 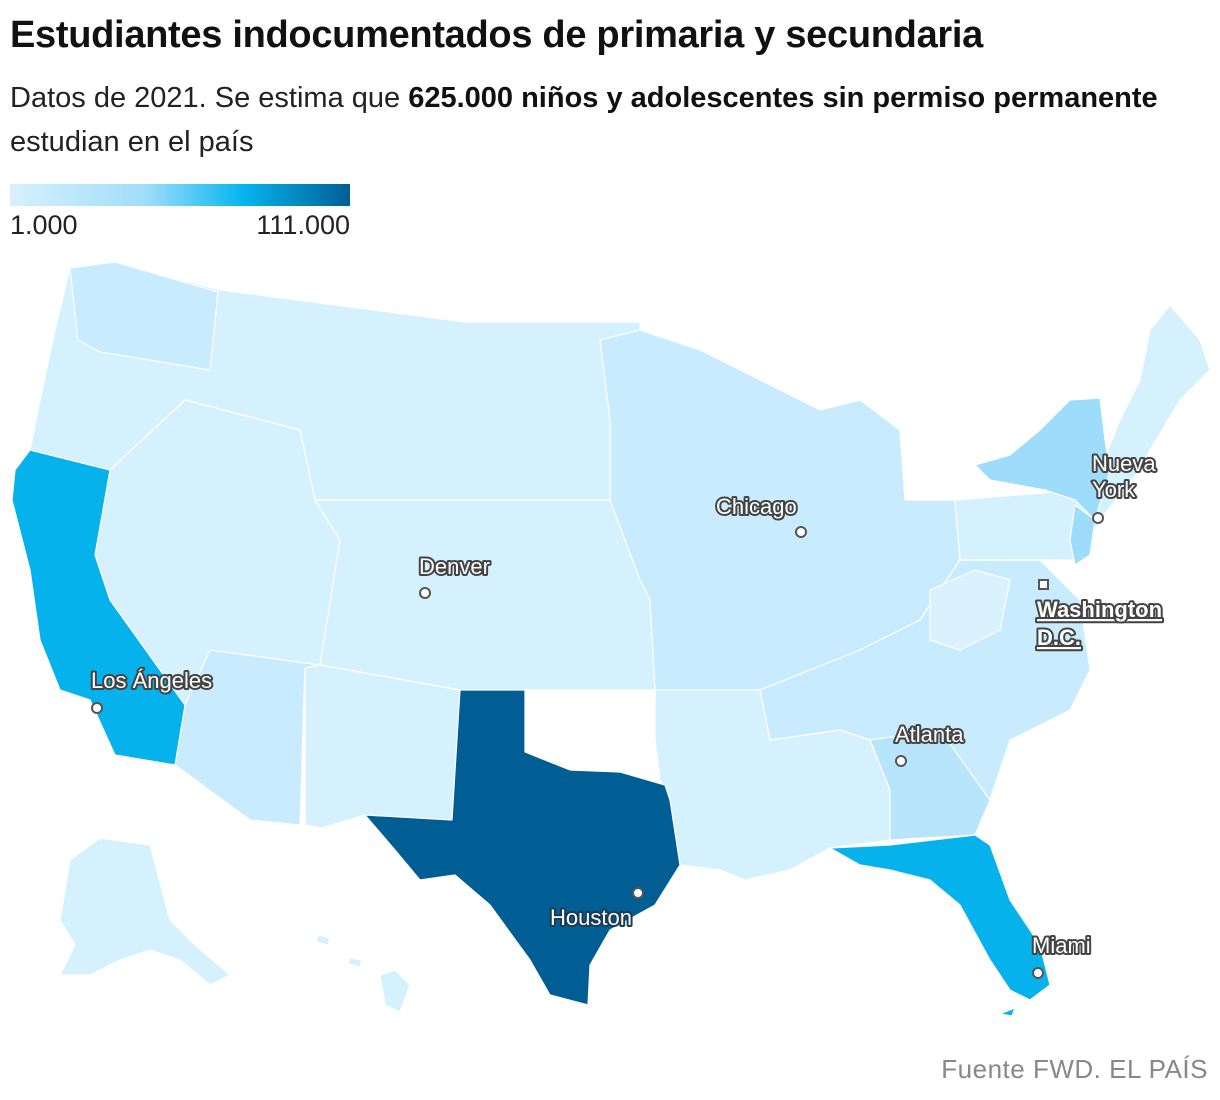 What do you see at coordinates (925, 700) in the screenshot?
I see `state-southeast` at bounding box center [925, 700].